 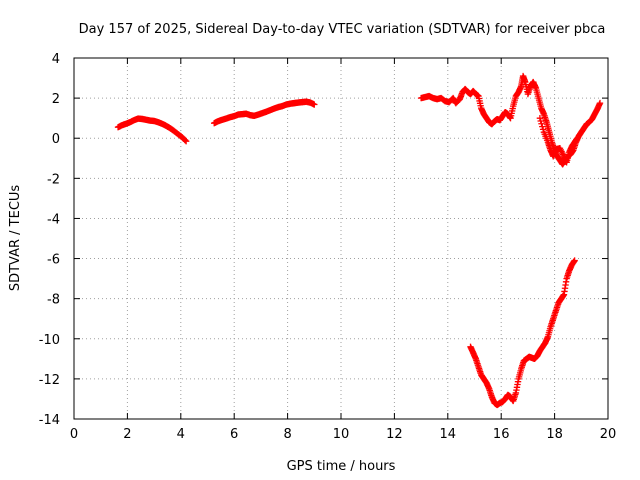 I want to click on y-tick-label: -14, so click(x=49, y=420).